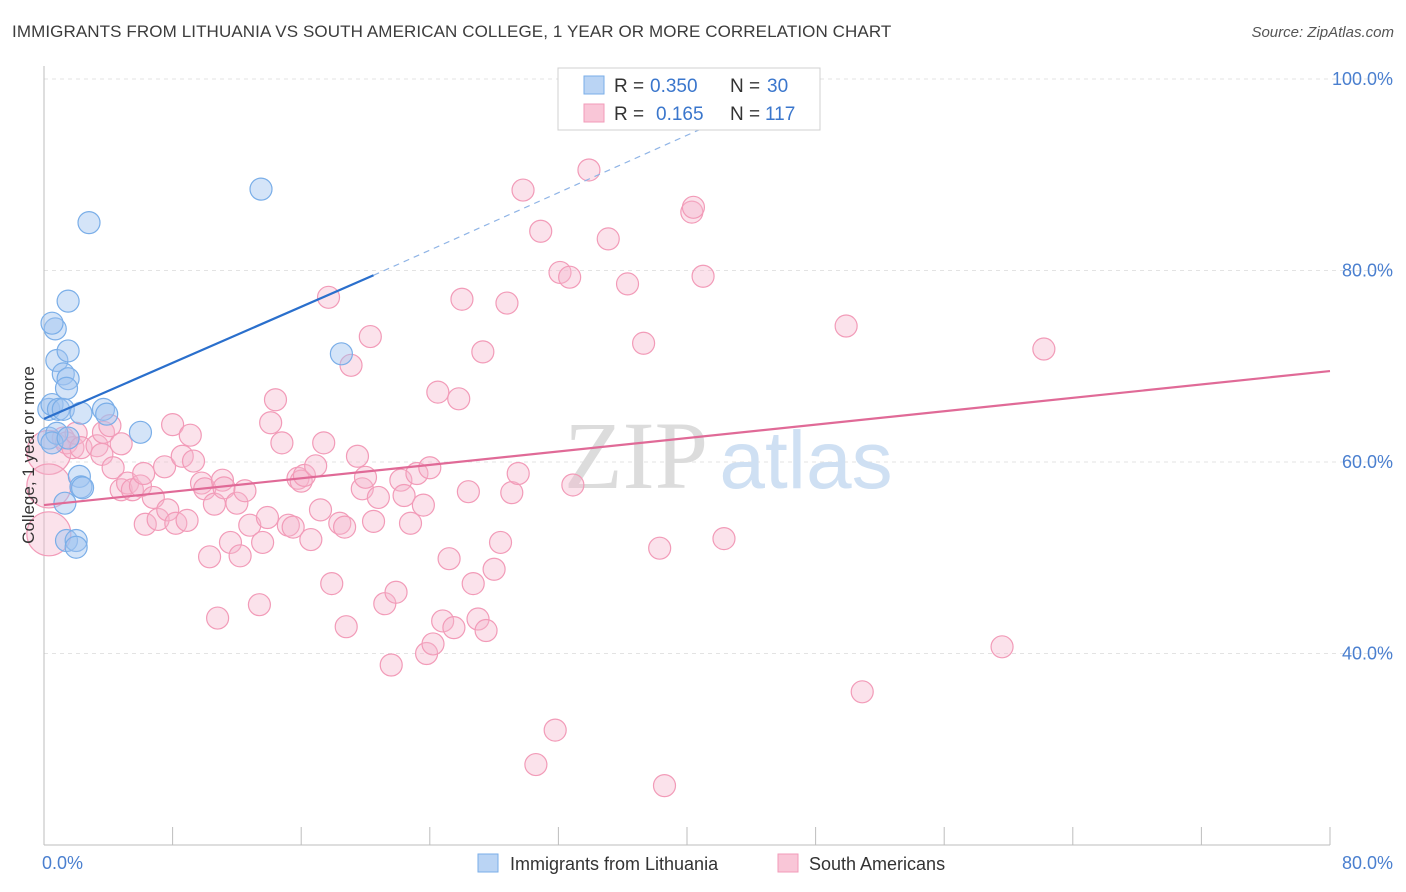 This screenshot has width=1406, height=892. Describe the element at coordinates (680, 114) in the screenshot. I see `legend-r-value-2: 0.165` at that location.